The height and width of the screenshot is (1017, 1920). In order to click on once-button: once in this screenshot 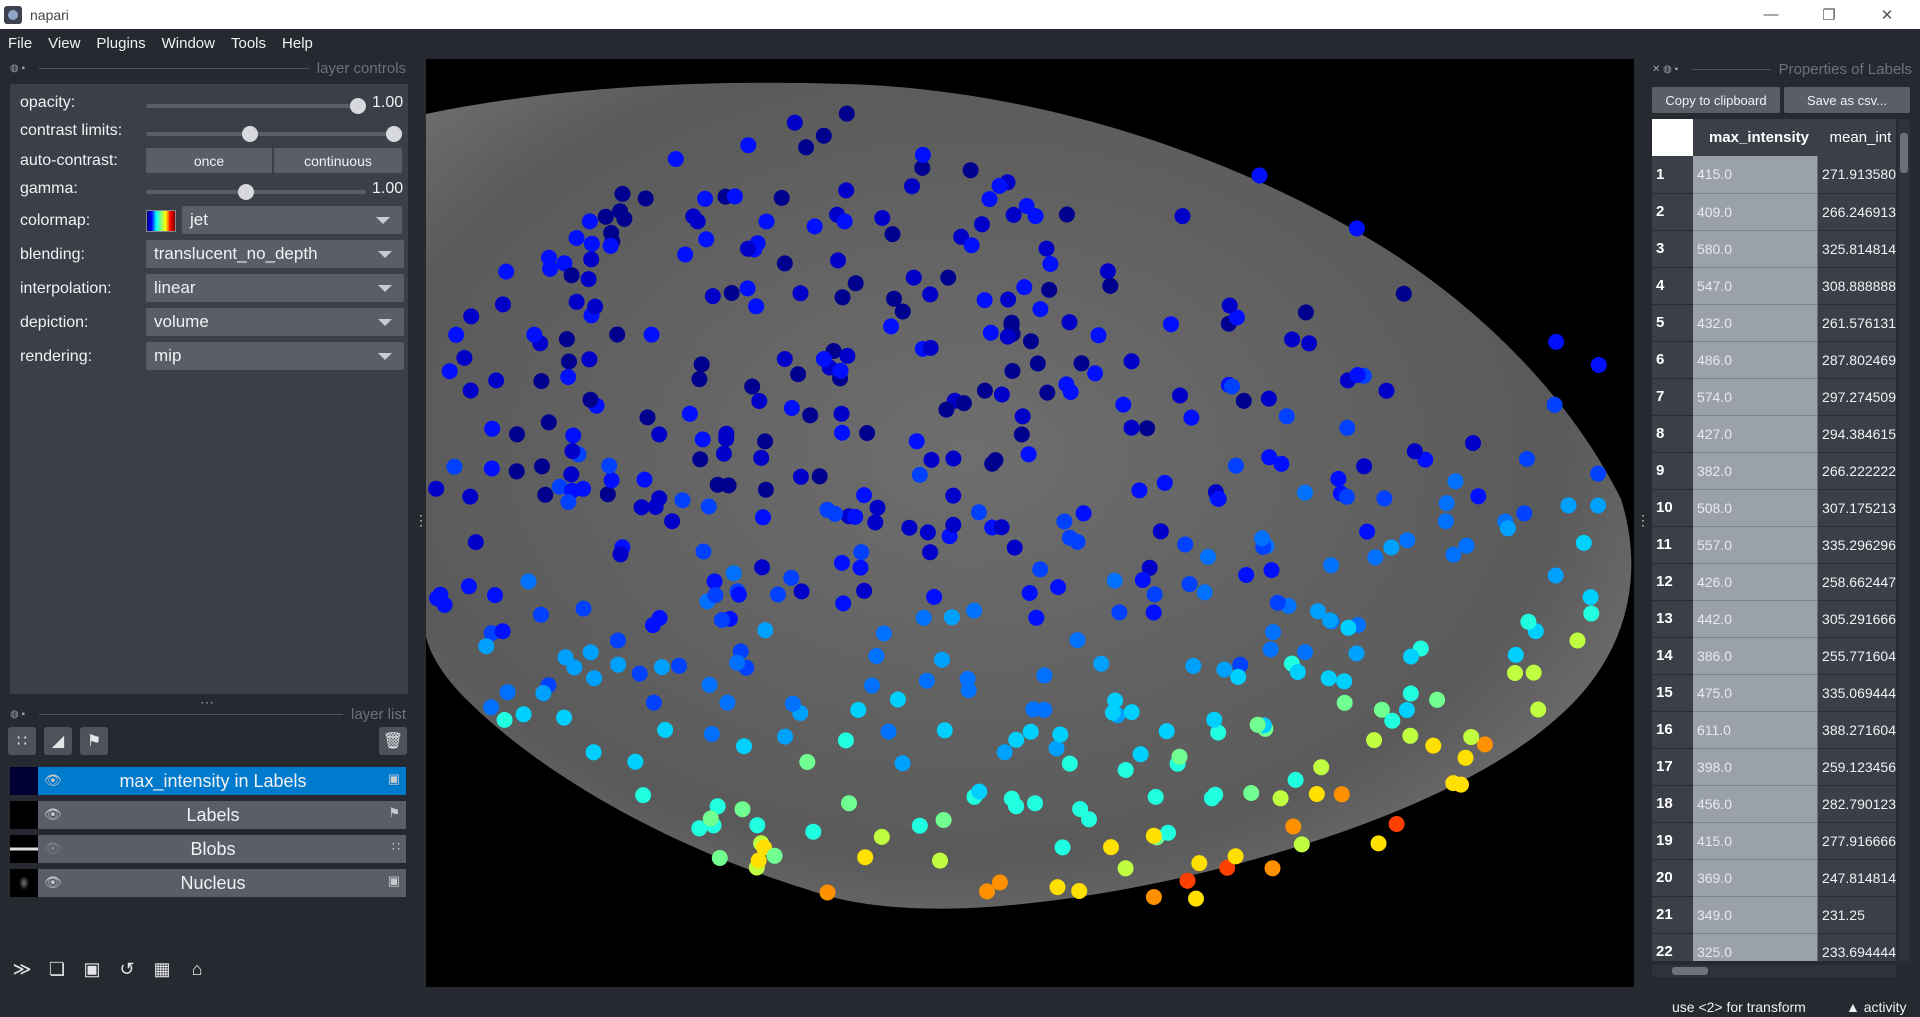, I will do `click(209, 160)`.